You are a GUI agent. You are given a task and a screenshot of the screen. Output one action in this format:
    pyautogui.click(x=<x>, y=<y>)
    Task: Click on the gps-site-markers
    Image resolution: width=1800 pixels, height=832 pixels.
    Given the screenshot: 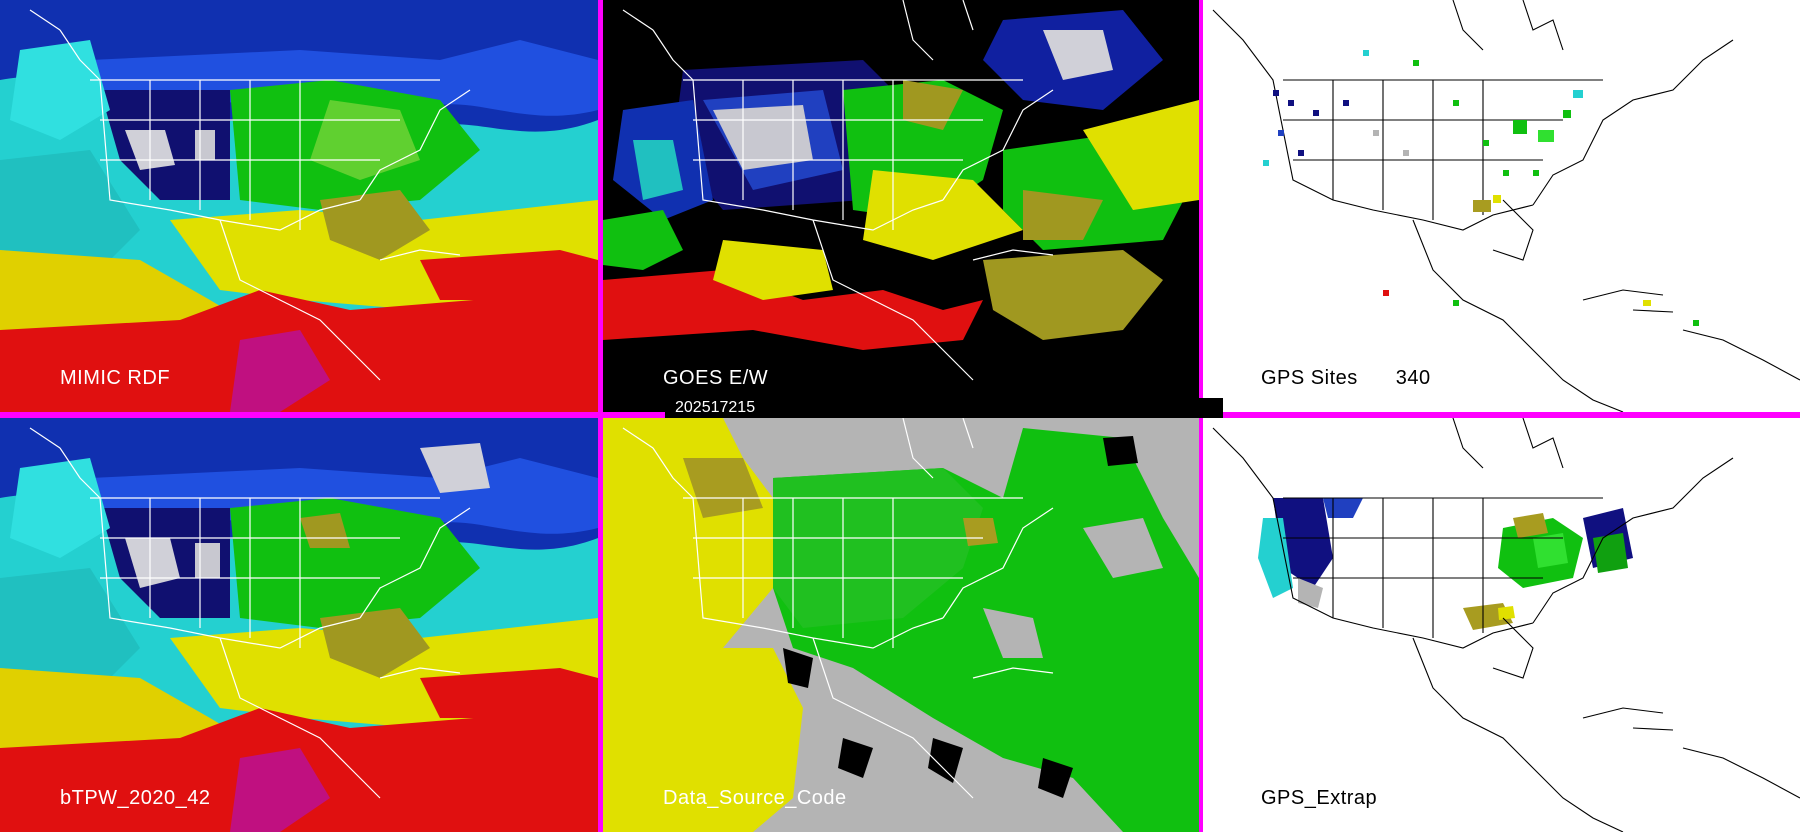 What is the action you would take?
    pyautogui.click(x=1481, y=188)
    